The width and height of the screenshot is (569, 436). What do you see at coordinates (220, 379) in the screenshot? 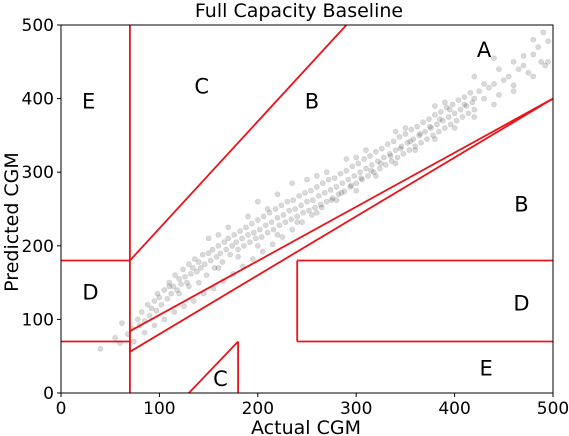
I see `zone-label: C` at bounding box center [220, 379].